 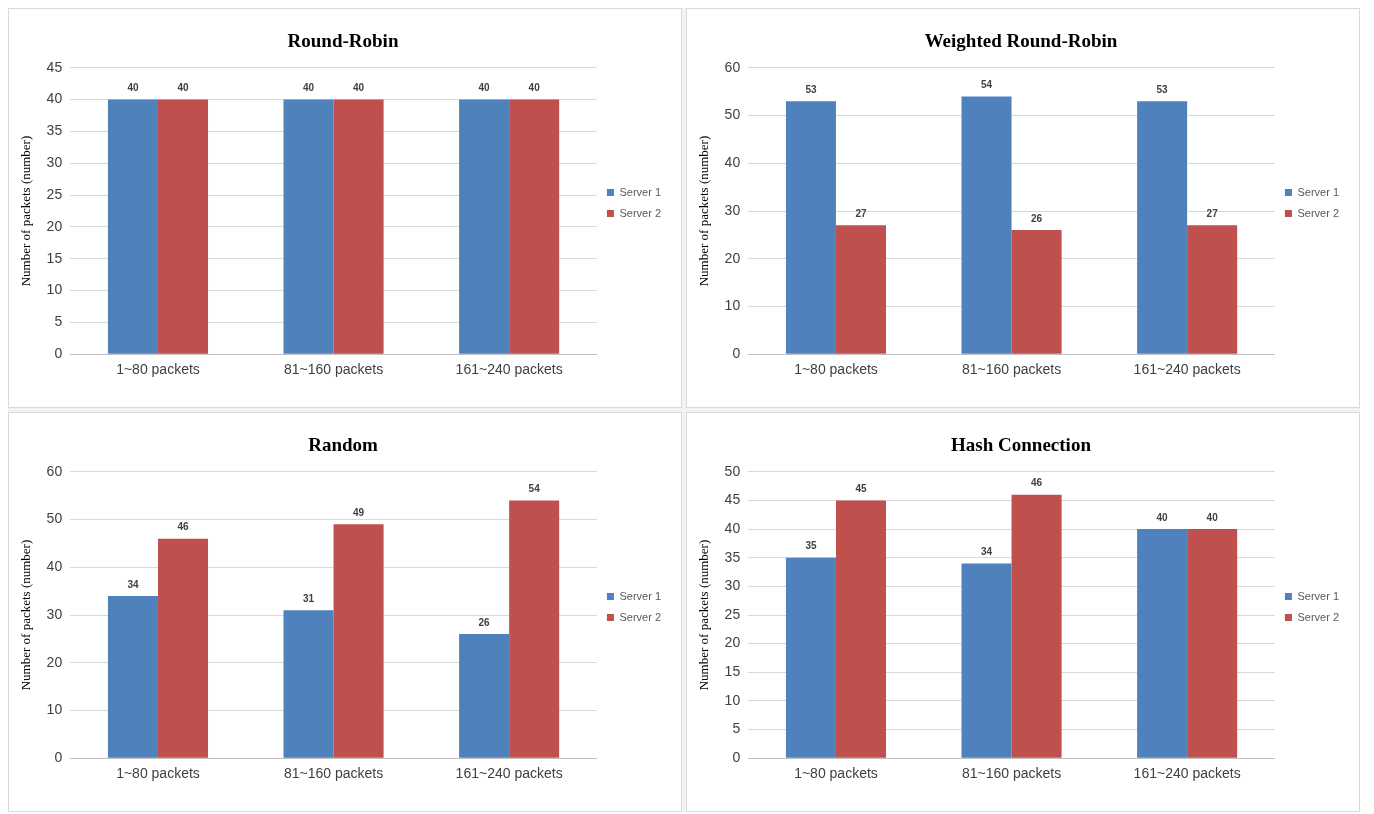 I want to click on data-label: 35, so click(x=811, y=546).